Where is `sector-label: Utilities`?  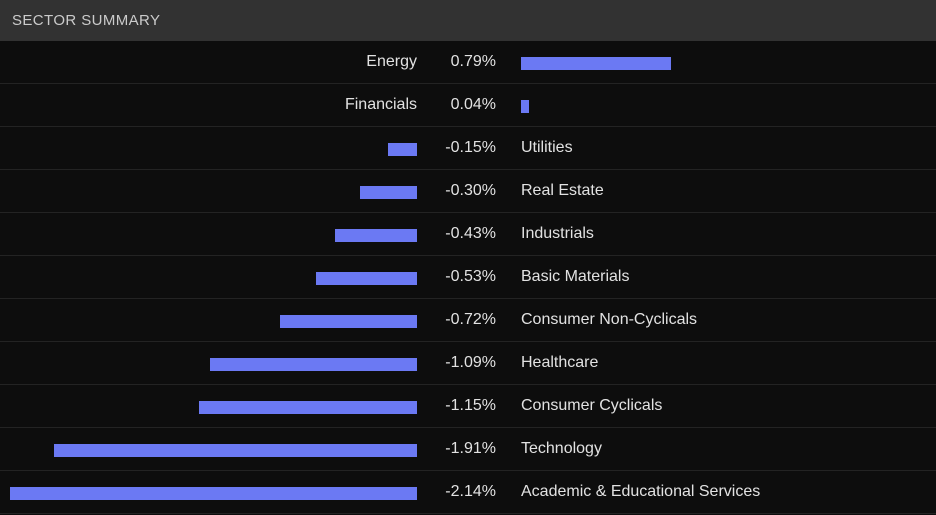 sector-label: Utilities is located at coordinates (547, 147).